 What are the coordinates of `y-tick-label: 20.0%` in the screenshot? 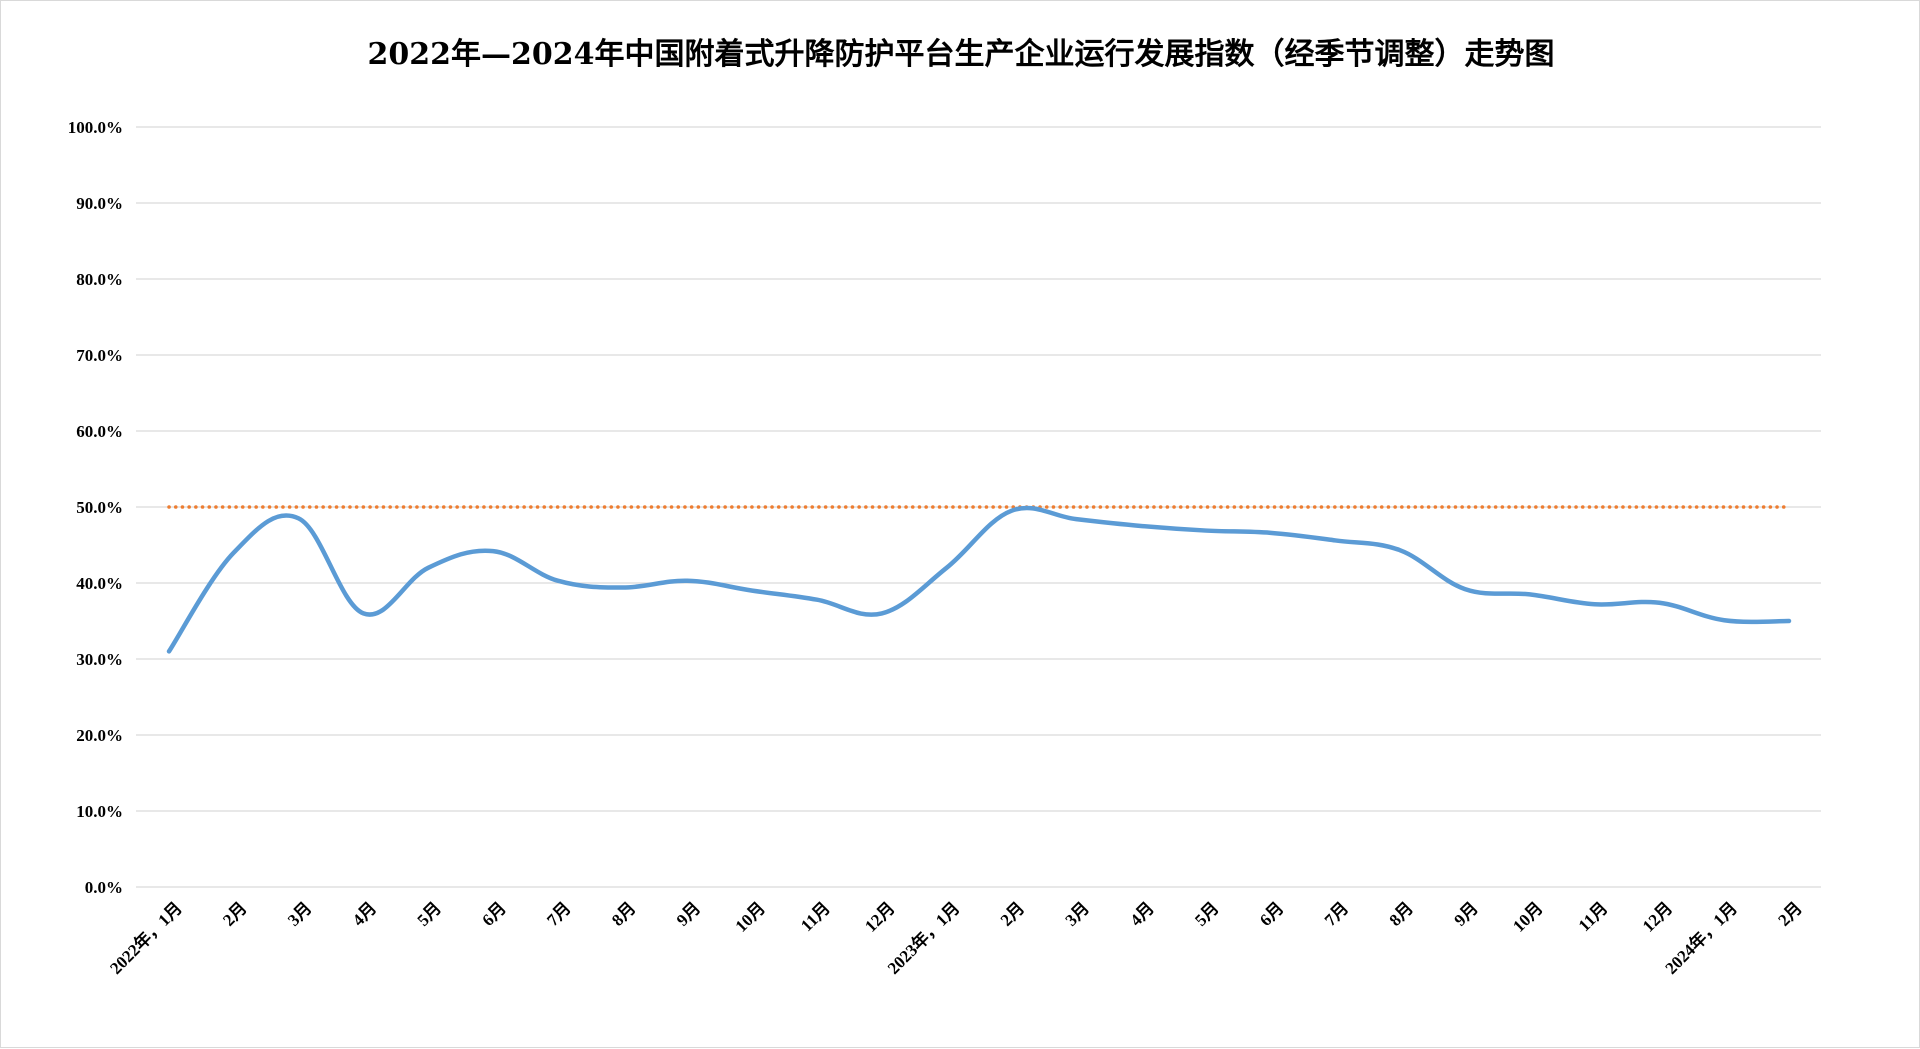 It's located at (99, 735).